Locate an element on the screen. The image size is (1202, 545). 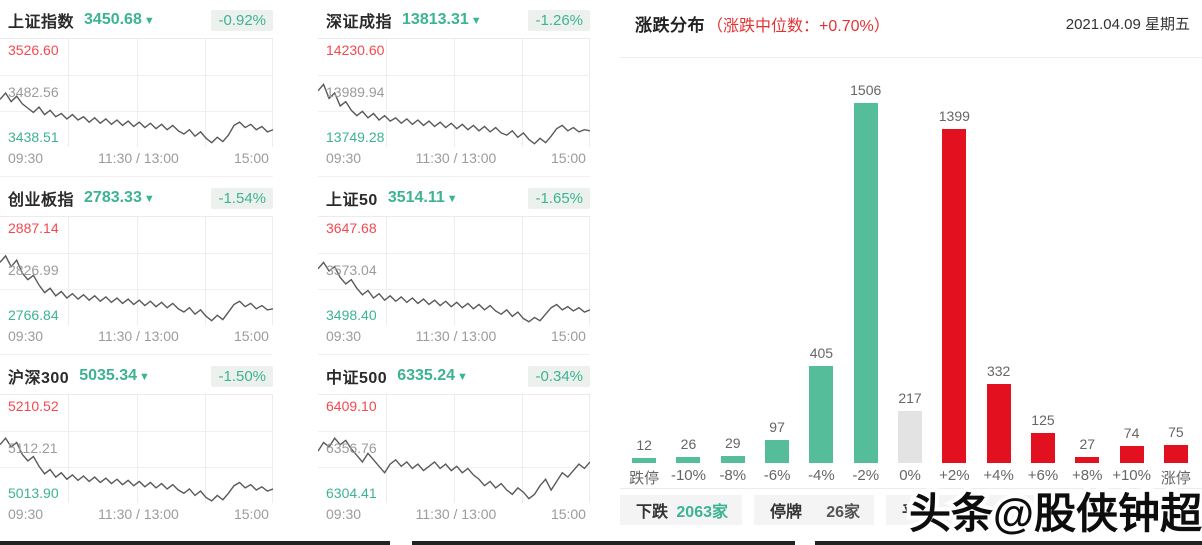
bar-area: 75 is located at coordinates (1175, 266).